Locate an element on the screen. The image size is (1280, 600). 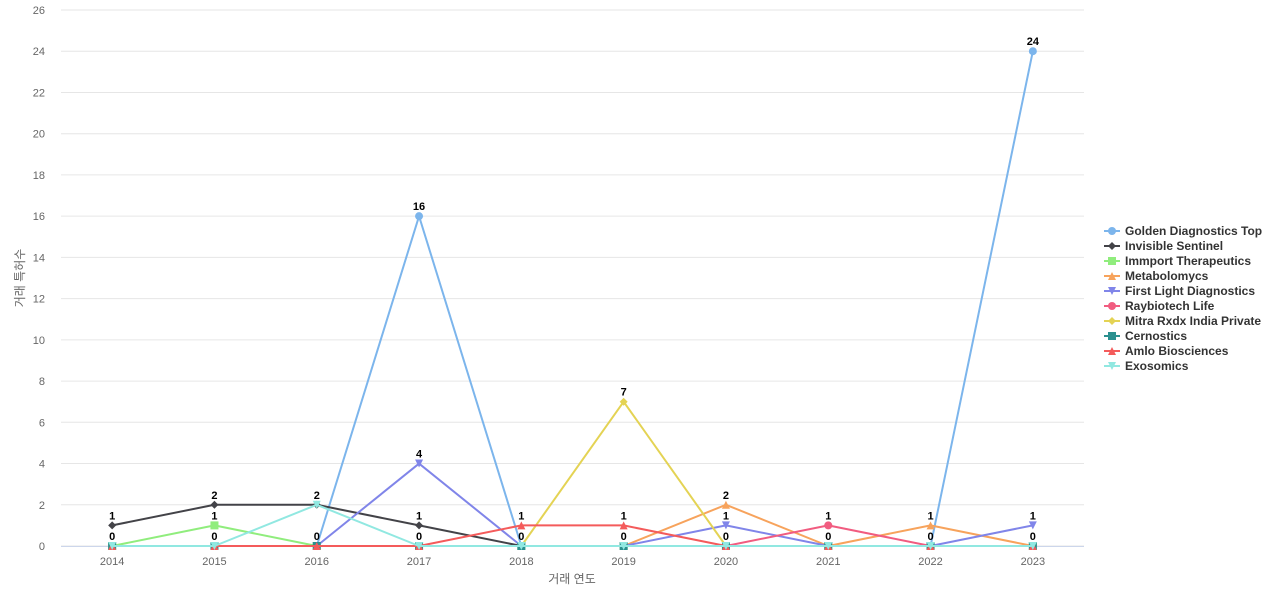
legend-item: Invisible Sentinel is located at coordinates (1163, 246).